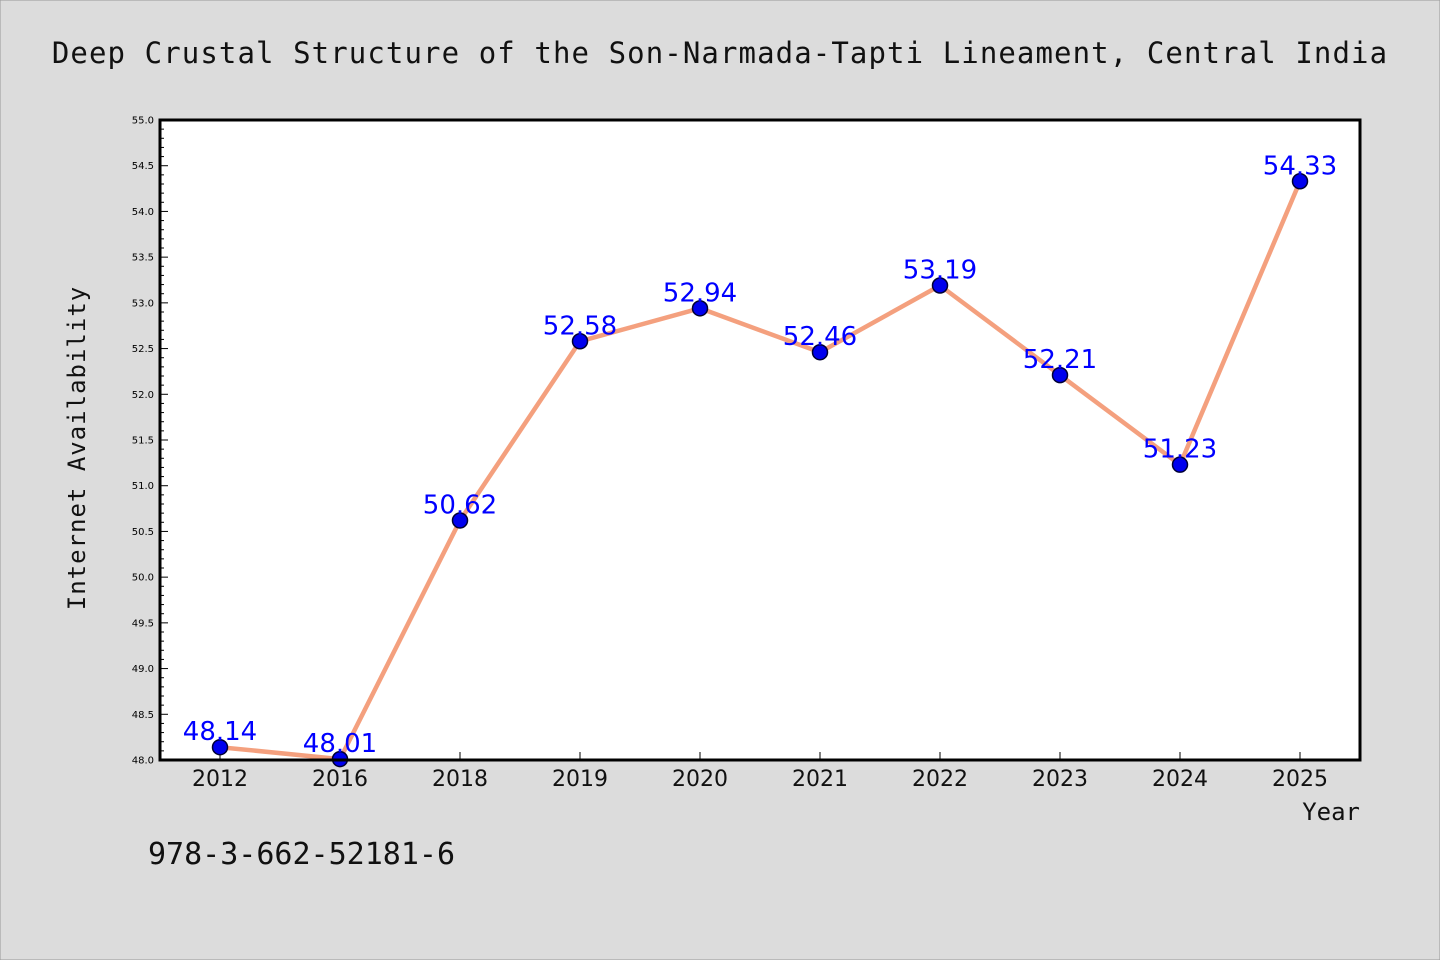 The height and width of the screenshot is (960, 1440). Describe the element at coordinates (940, 270) in the screenshot. I see `data-label: 53.19` at that location.